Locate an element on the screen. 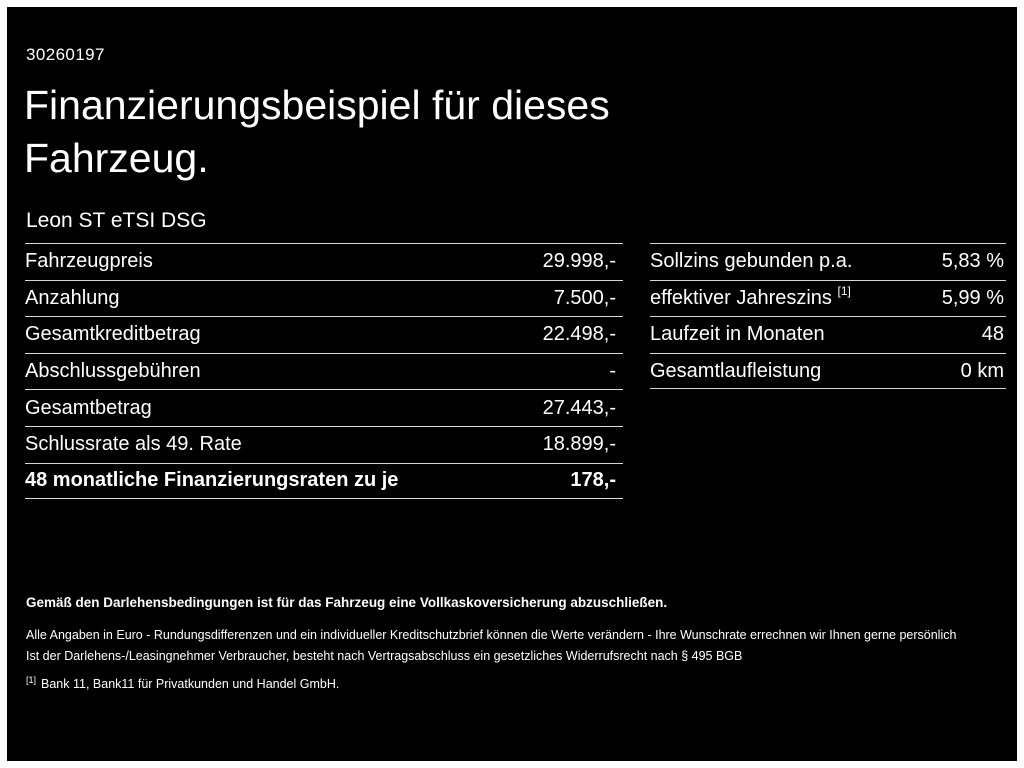  row-value: 48 is located at coordinates (992, 334).